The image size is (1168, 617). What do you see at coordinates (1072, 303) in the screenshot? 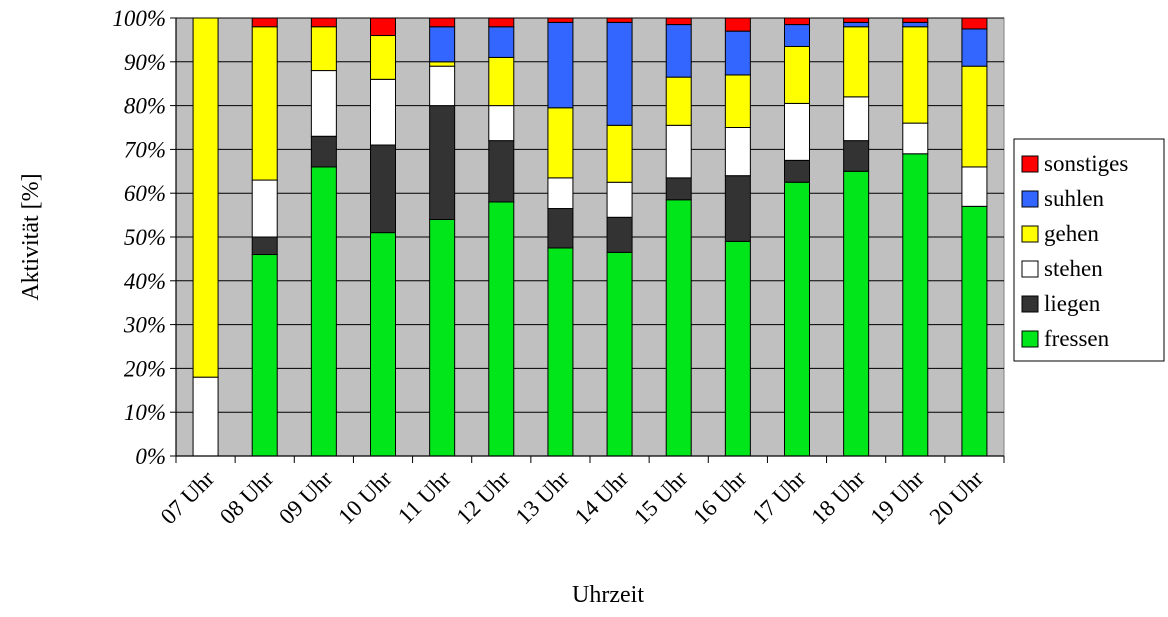
I see `legend-label: liegen` at bounding box center [1072, 303].